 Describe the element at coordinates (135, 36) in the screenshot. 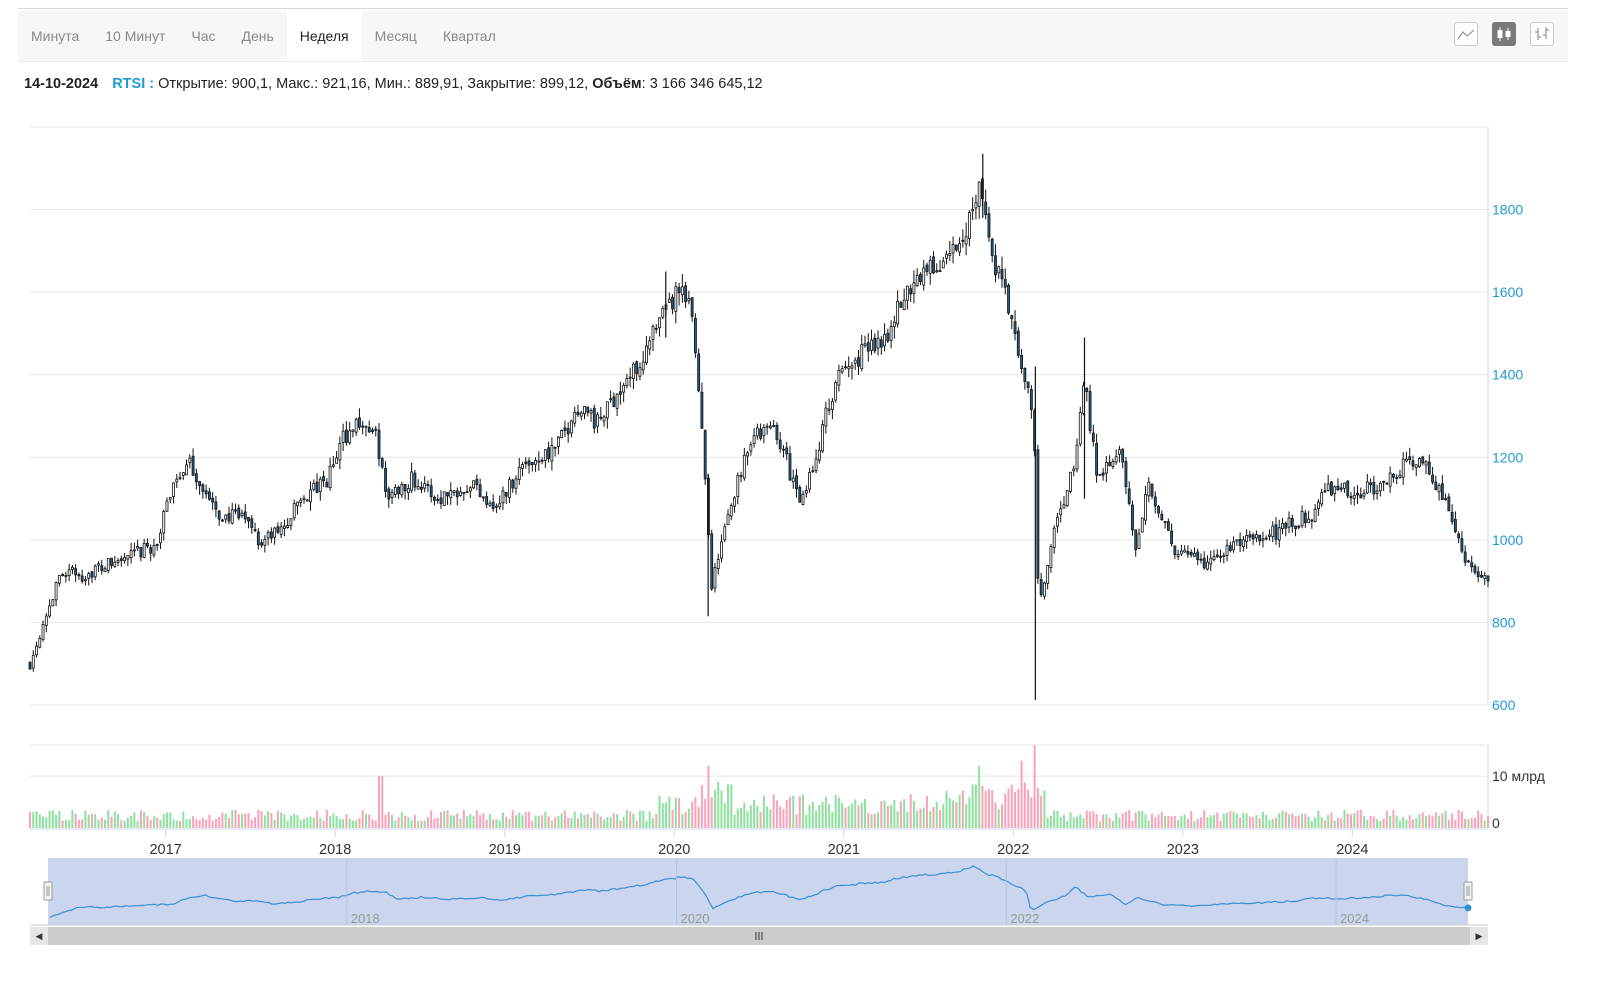

I see `tab-10-minutes: 10 Минут` at that location.